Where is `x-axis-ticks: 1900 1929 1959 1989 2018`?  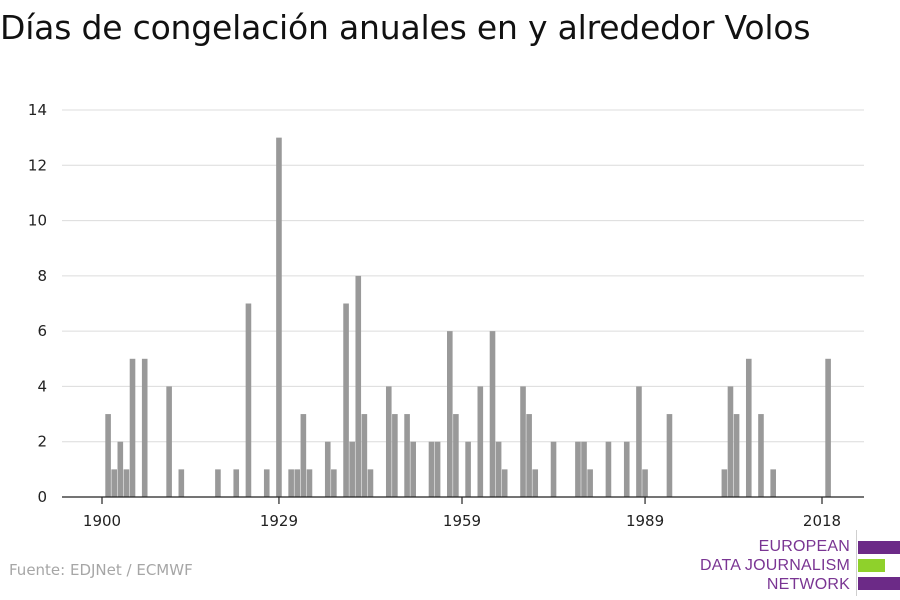
x-axis-ticks: 1900 1929 1959 1989 2018 is located at coordinates (462, 513).